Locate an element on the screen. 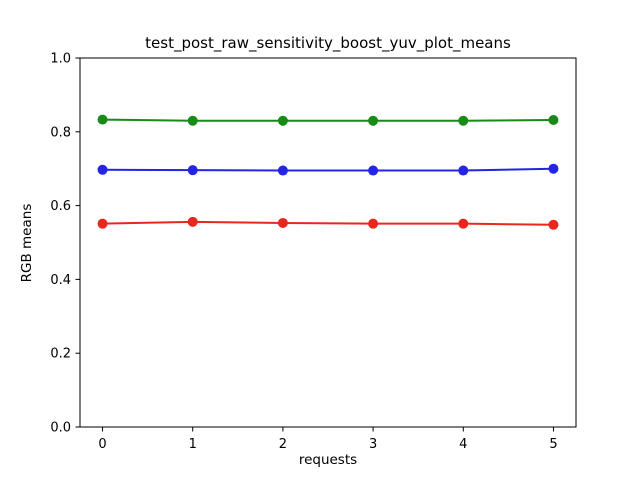  x-tick-label: 0 is located at coordinates (102, 444).